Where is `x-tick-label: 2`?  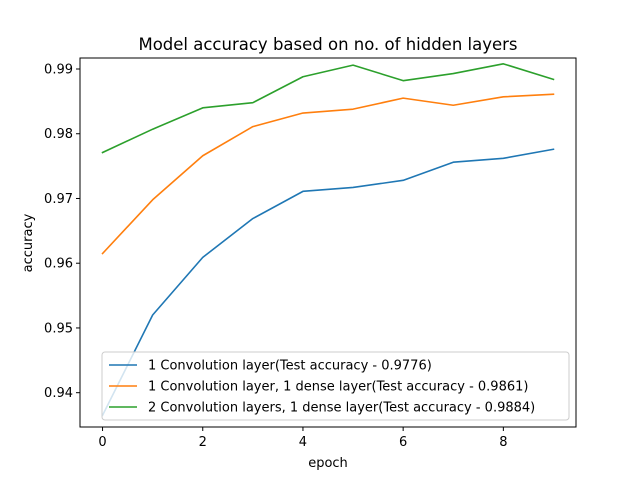 x-tick-label: 2 is located at coordinates (203, 442).